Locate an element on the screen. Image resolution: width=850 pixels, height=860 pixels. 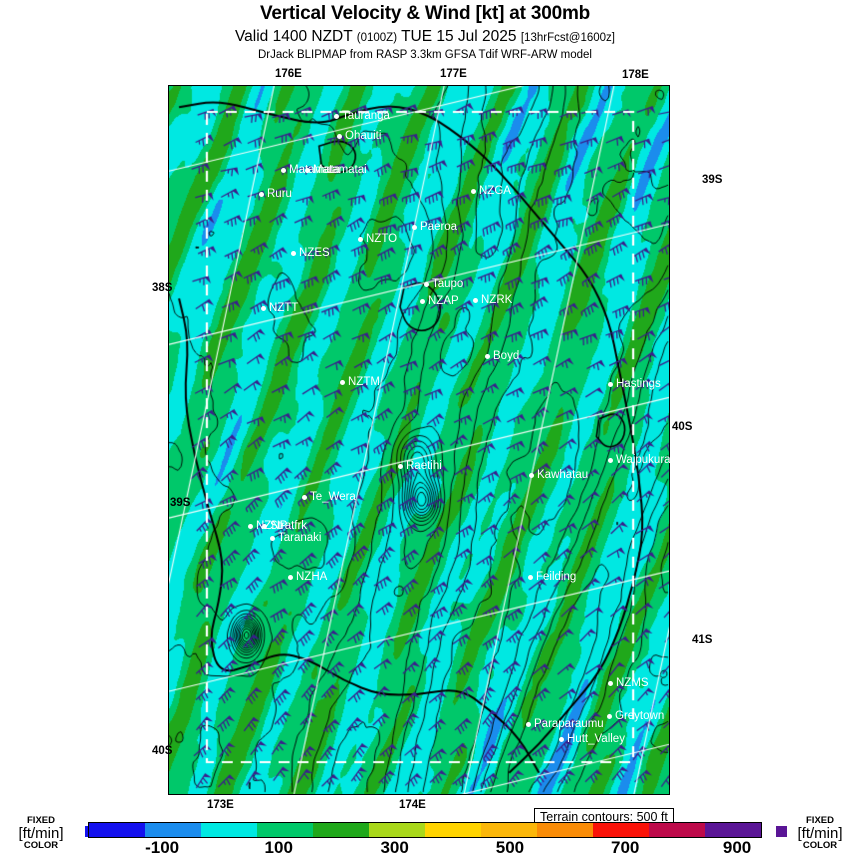
axis-tick-top-176e: 176E is located at coordinates (288, 74).